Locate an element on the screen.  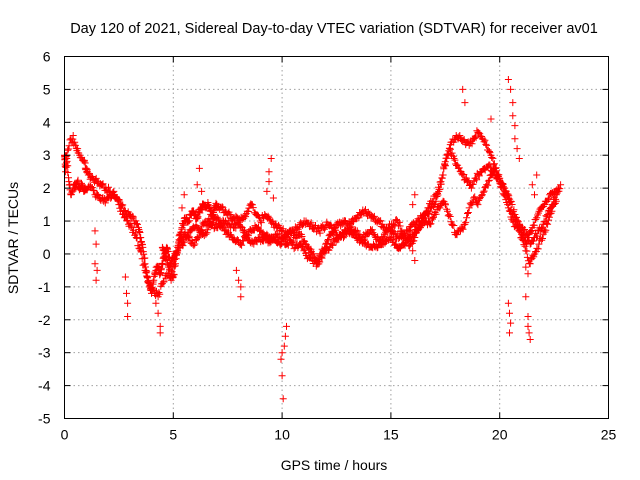
x-tick-label: 15 is located at coordinates (391, 435).